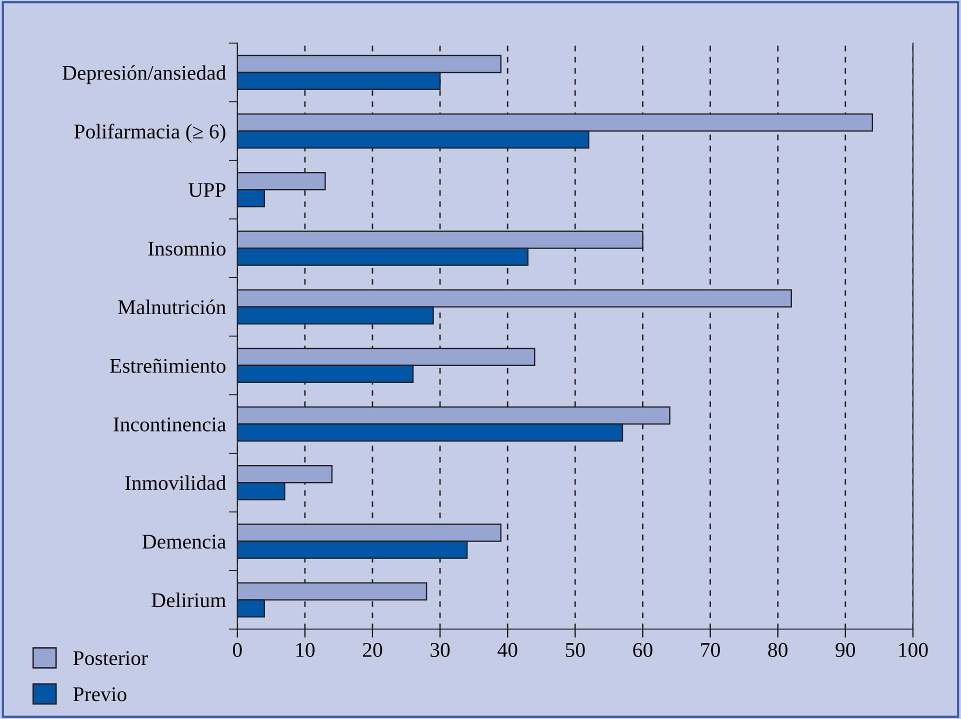  I want to click on y-tick-label: Delirium, so click(189, 600).